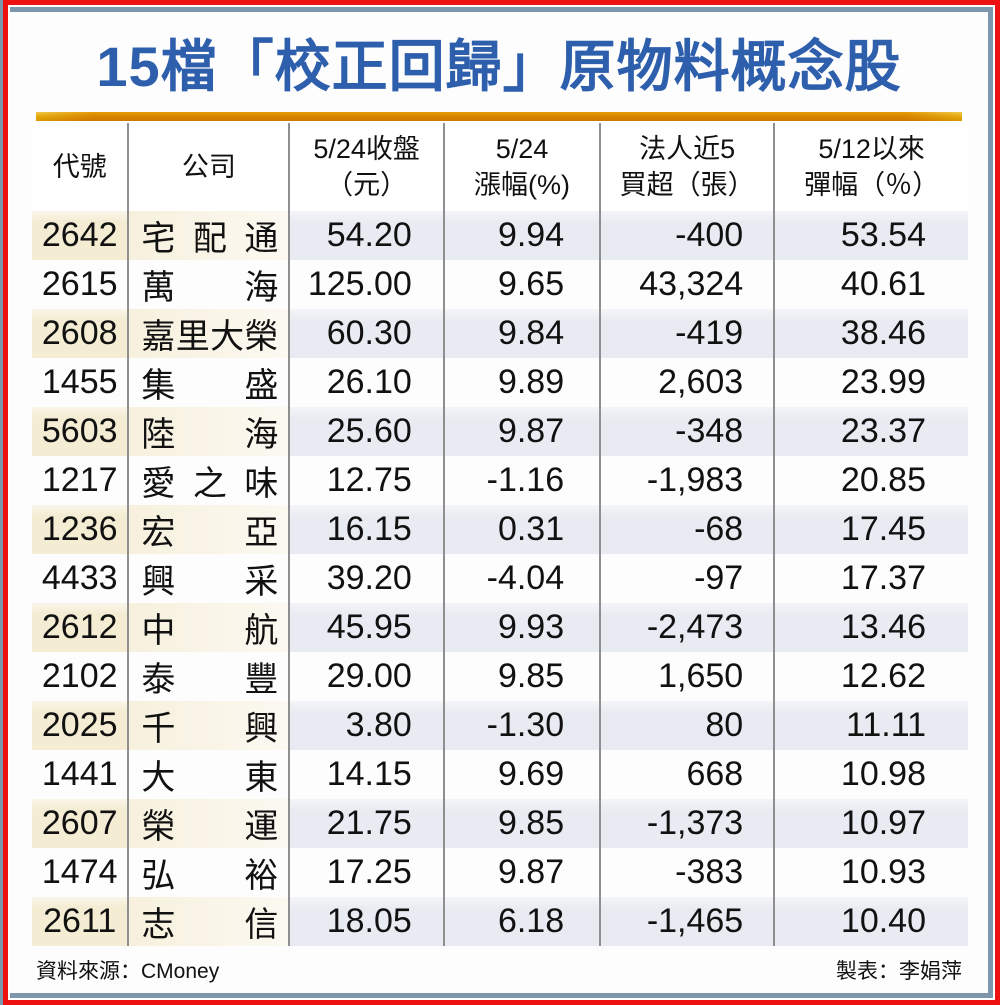  What do you see at coordinates (522, 285) in the screenshot?
I see `cell-change-pct: 9.65` at bounding box center [522, 285].